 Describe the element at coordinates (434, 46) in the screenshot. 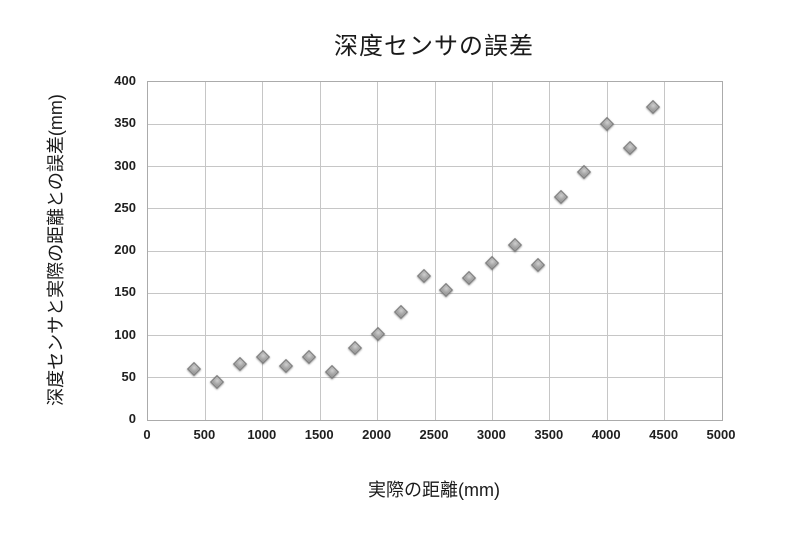

I see `chart-title: 深度センサの誤差` at that location.